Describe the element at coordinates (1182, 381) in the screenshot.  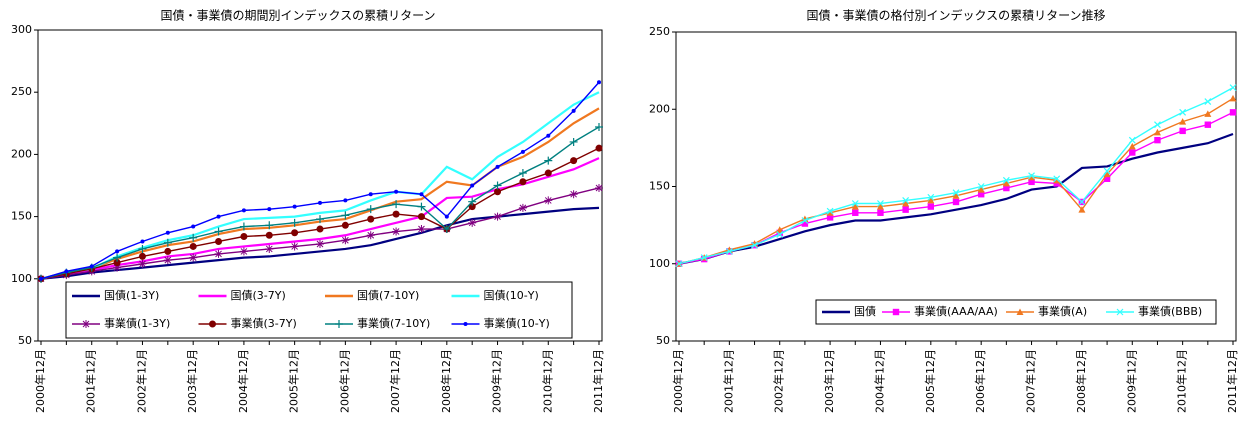
I see `x-tick-label: 2010年12月` at that location.